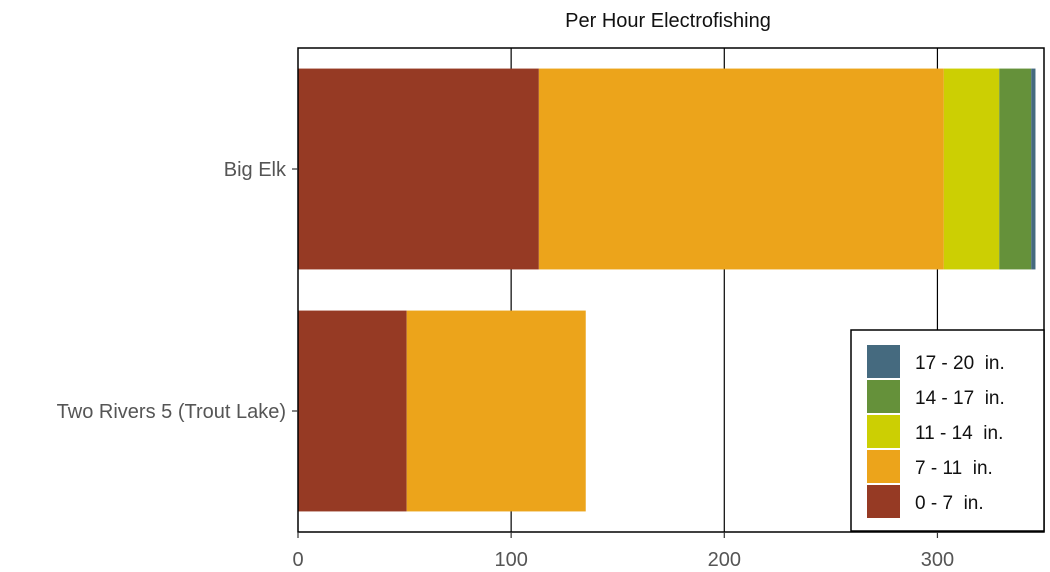 This screenshot has height=572, width=1050. What do you see at coordinates (171, 412) in the screenshot?
I see `category-label-1: Two Rivers 5 (Trout Lake)` at bounding box center [171, 412].